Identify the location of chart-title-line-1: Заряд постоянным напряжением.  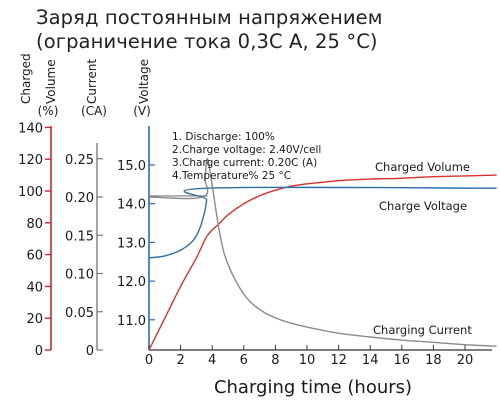
(209, 17).